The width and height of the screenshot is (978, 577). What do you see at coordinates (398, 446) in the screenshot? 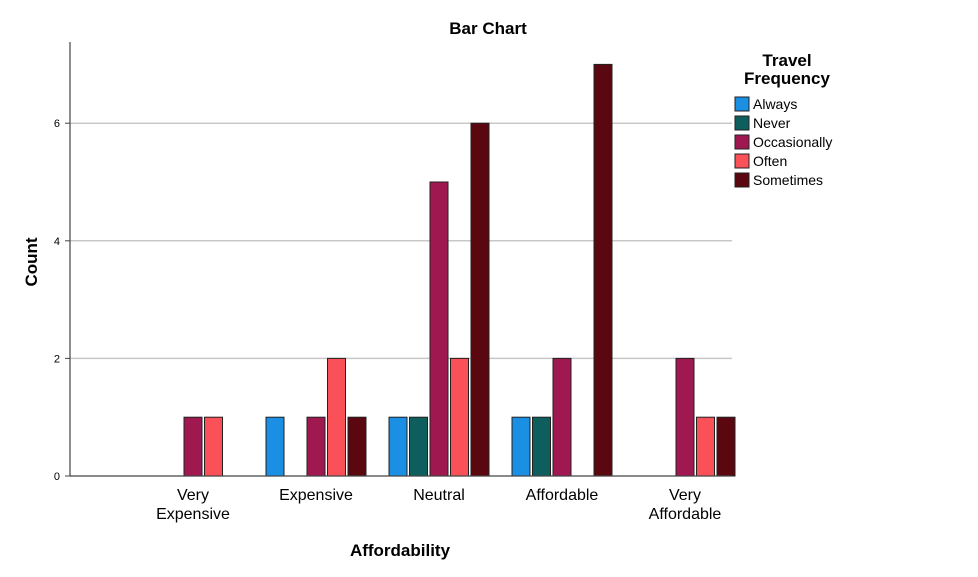
I see `bar-always-neutral` at bounding box center [398, 446].